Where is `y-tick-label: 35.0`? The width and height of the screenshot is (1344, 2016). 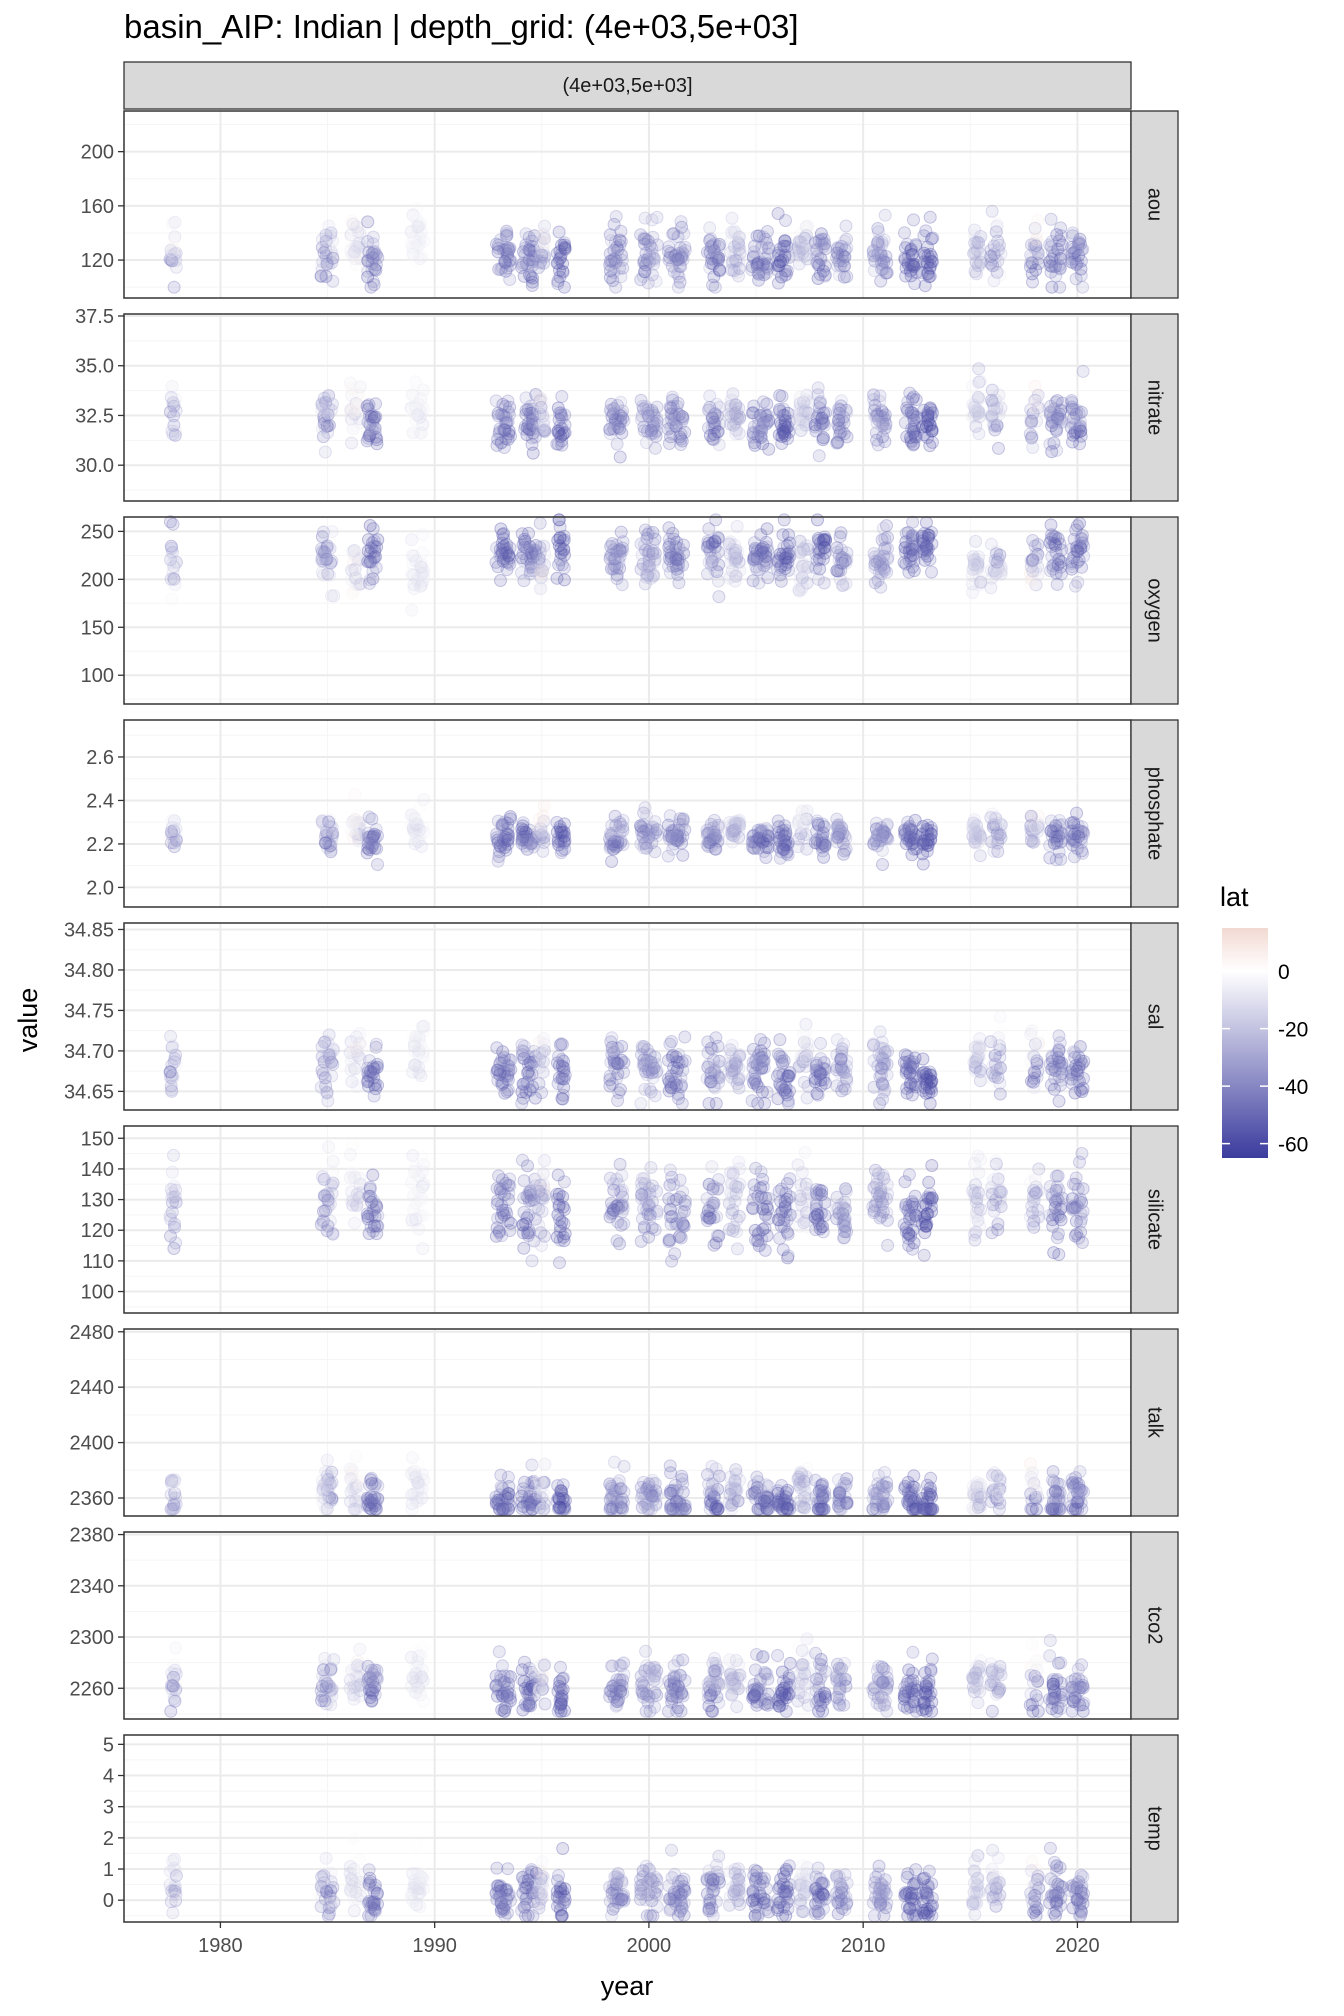 y-tick-label: 35.0 is located at coordinates (94, 367).